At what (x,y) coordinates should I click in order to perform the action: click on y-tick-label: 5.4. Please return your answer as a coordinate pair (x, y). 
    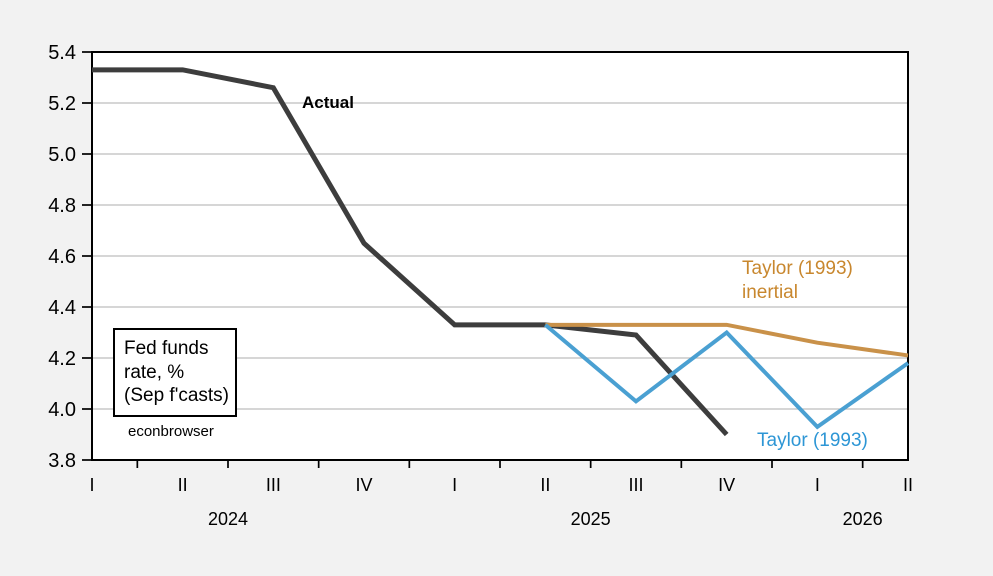
    Looking at the image, I should click on (62, 53).